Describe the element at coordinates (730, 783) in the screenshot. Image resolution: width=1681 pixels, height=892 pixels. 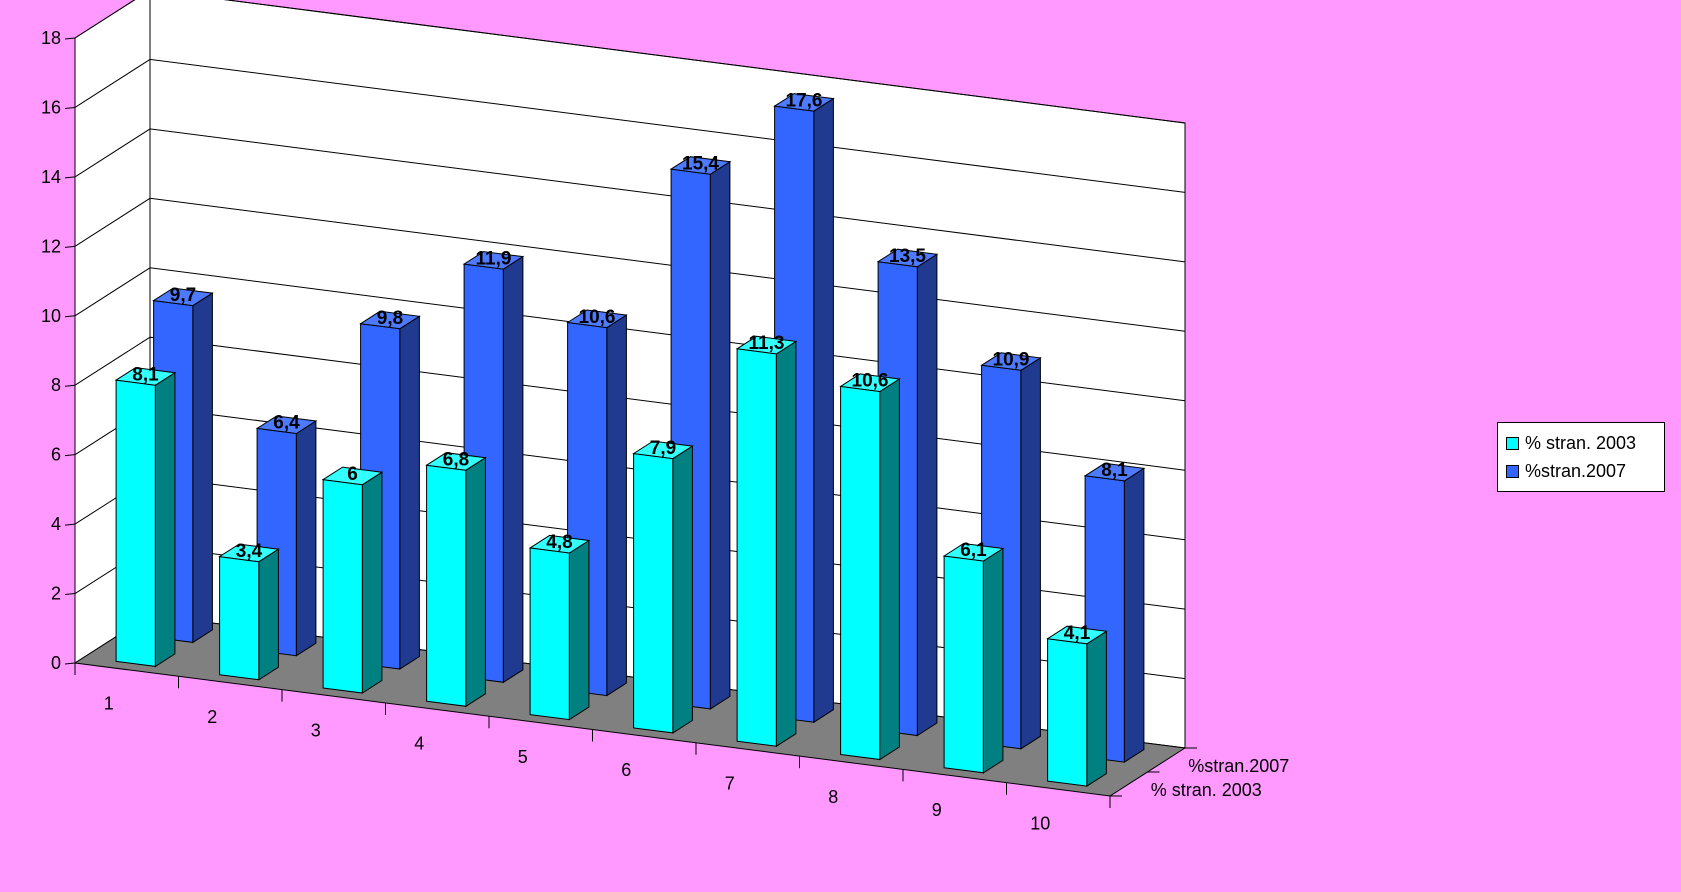
I see `x-tick-label: 7` at that location.